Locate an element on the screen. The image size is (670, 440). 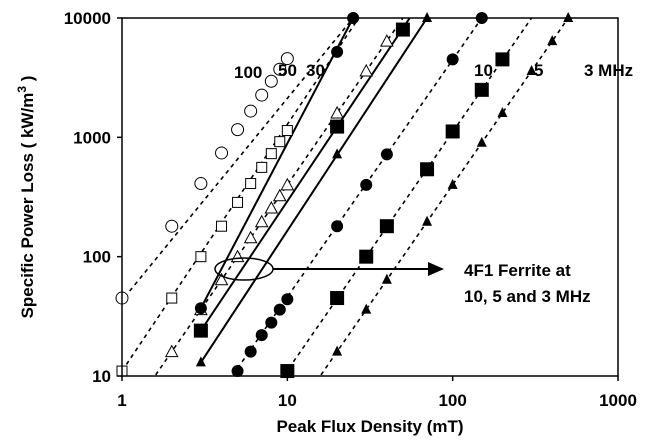
x-tick-label-1: 10 is located at coordinates (287, 400).